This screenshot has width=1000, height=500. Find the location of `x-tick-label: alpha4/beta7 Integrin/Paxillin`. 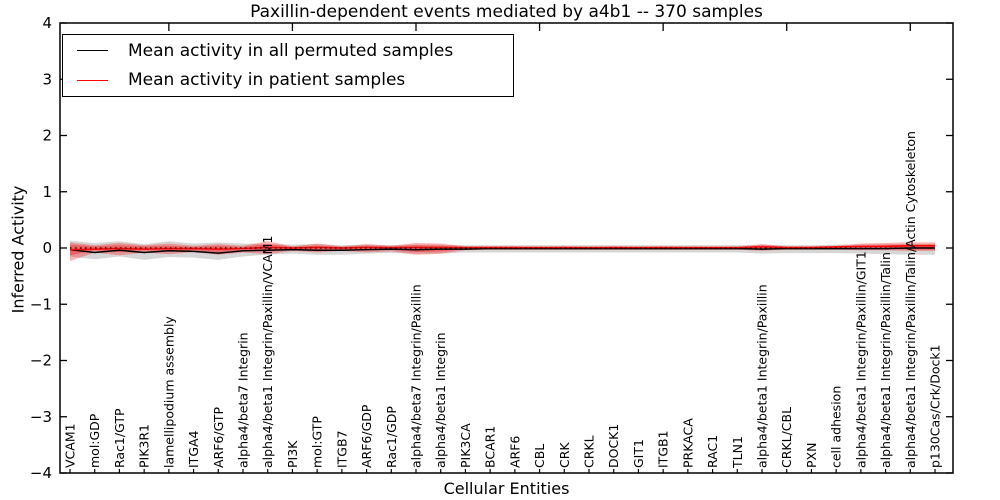

x-tick-label: alpha4/beta7 Integrin/Paxillin is located at coordinates (416, 376).